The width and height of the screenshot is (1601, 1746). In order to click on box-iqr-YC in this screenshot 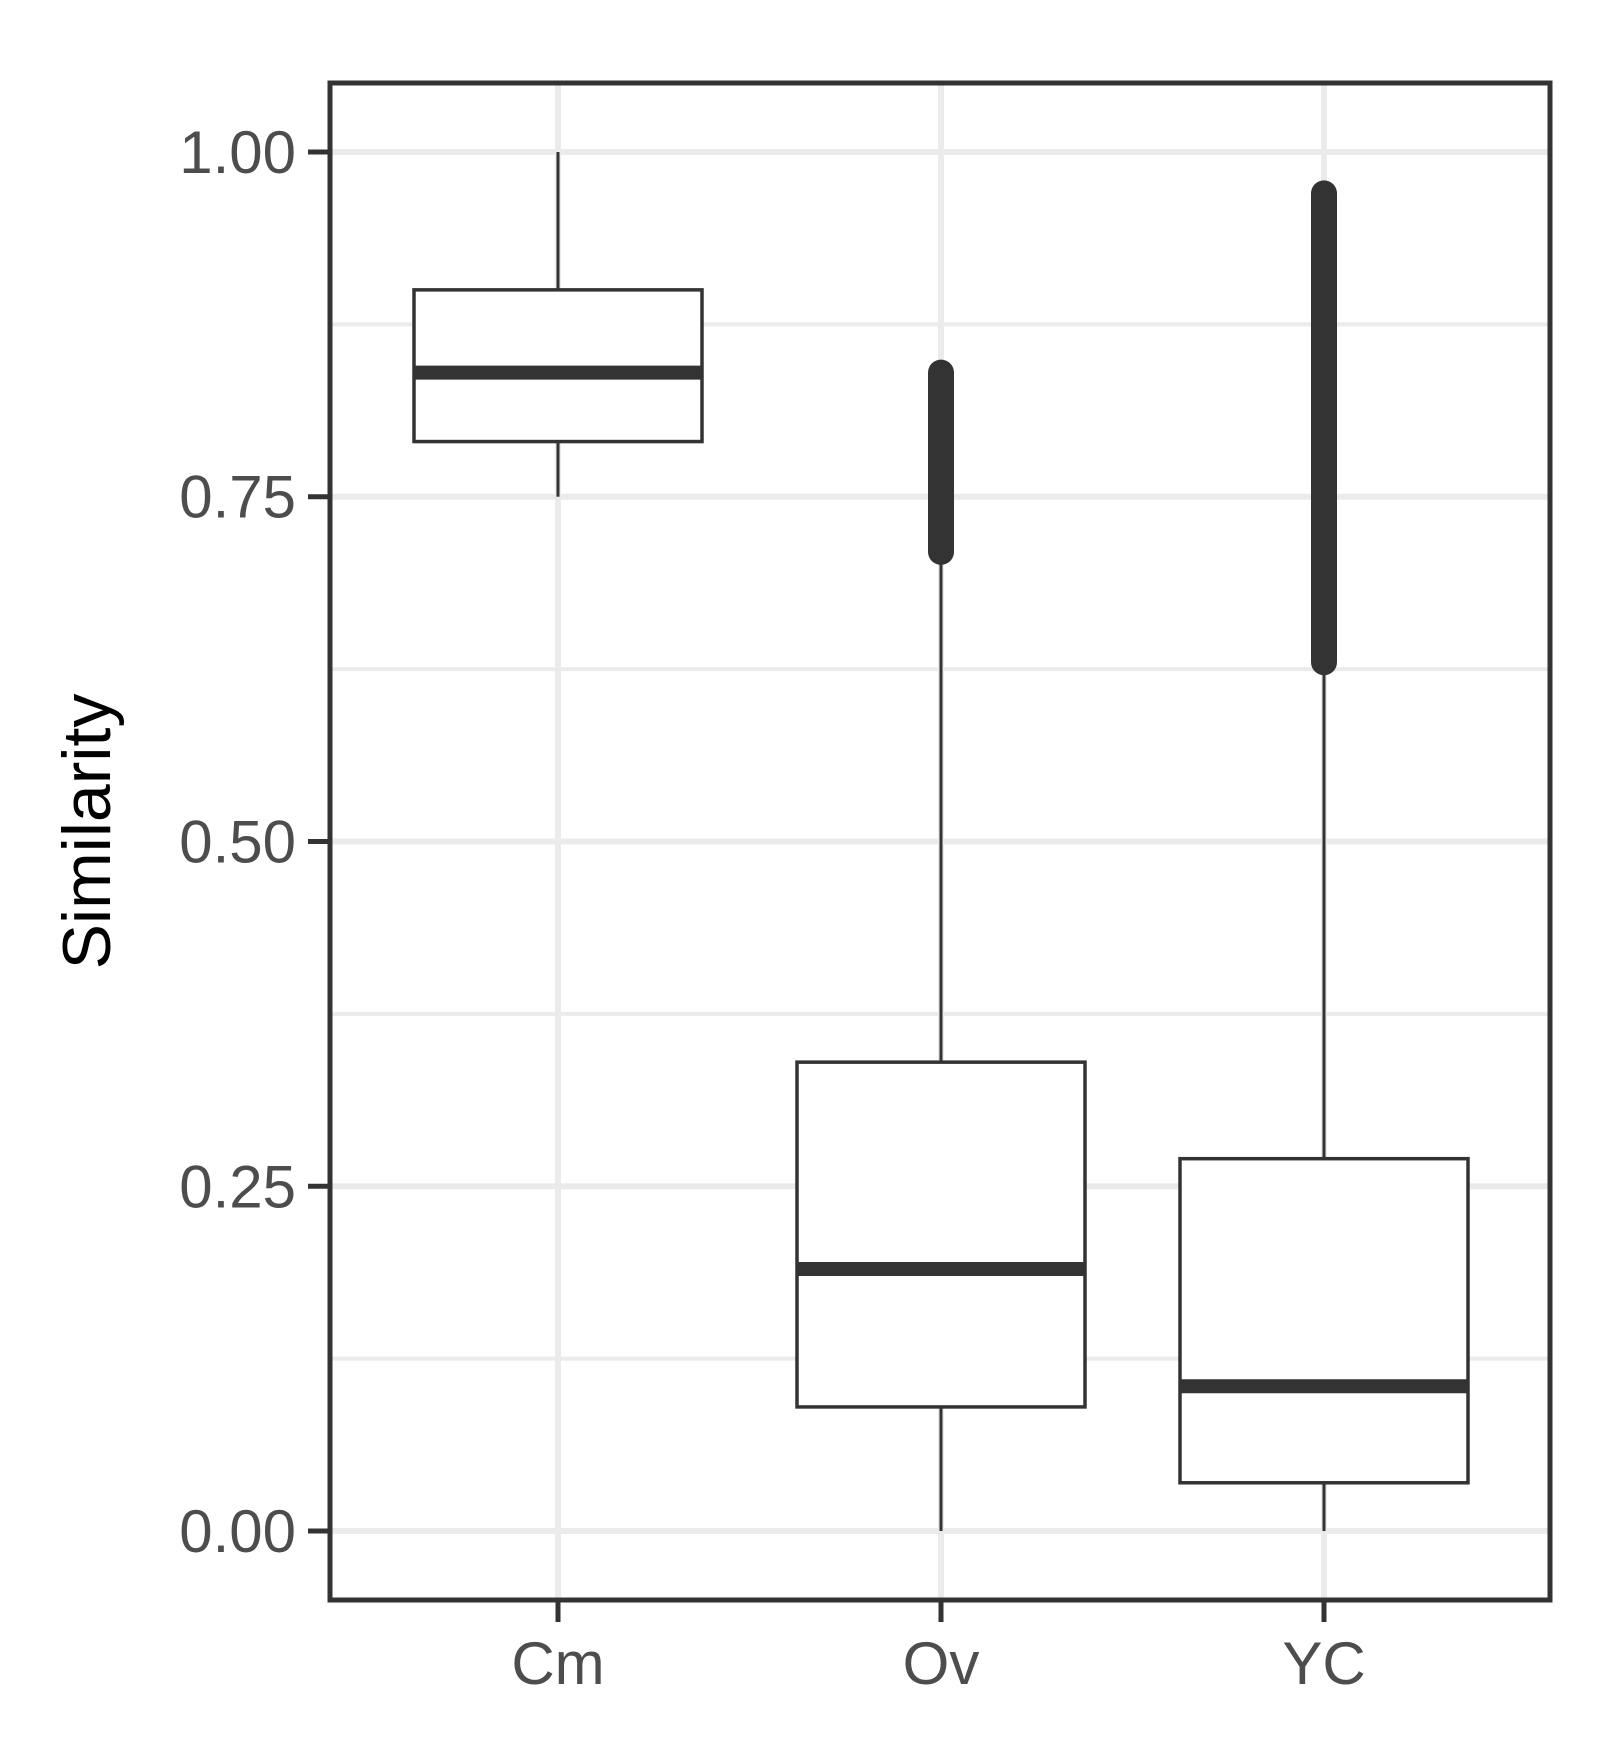, I will do `click(1324, 1320)`.